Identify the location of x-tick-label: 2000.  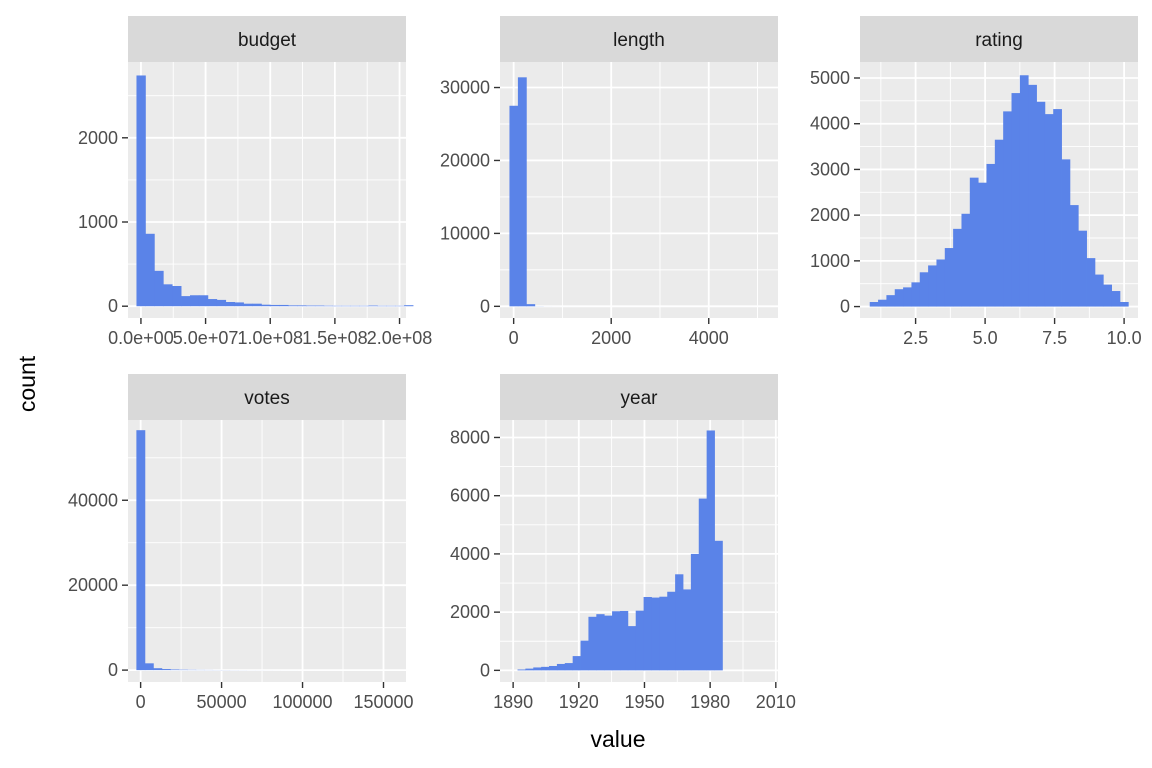
(611, 338).